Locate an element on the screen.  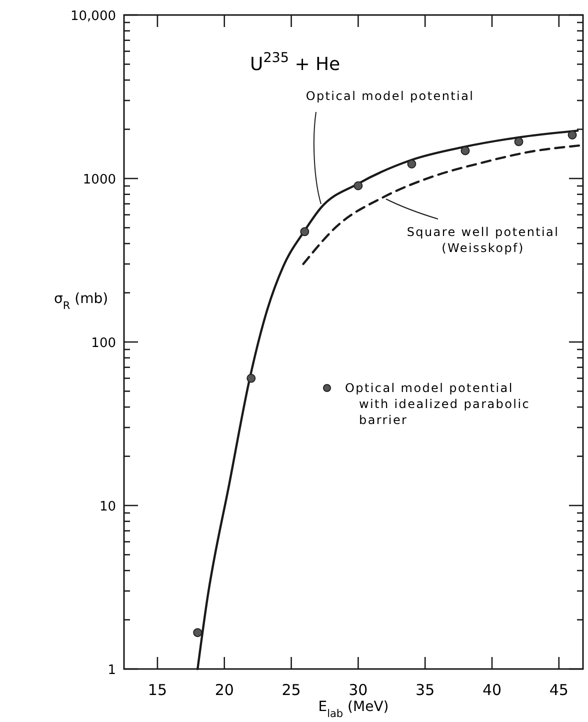
y-axis-title: σ$_{R}$ (mb) is located at coordinates (81, 301).